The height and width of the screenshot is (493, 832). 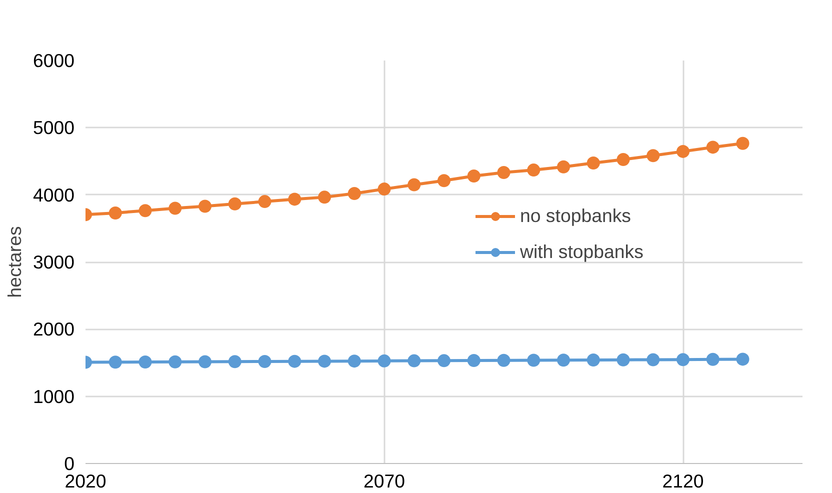 I want to click on y-tick-label: 4000, so click(x=53, y=195).